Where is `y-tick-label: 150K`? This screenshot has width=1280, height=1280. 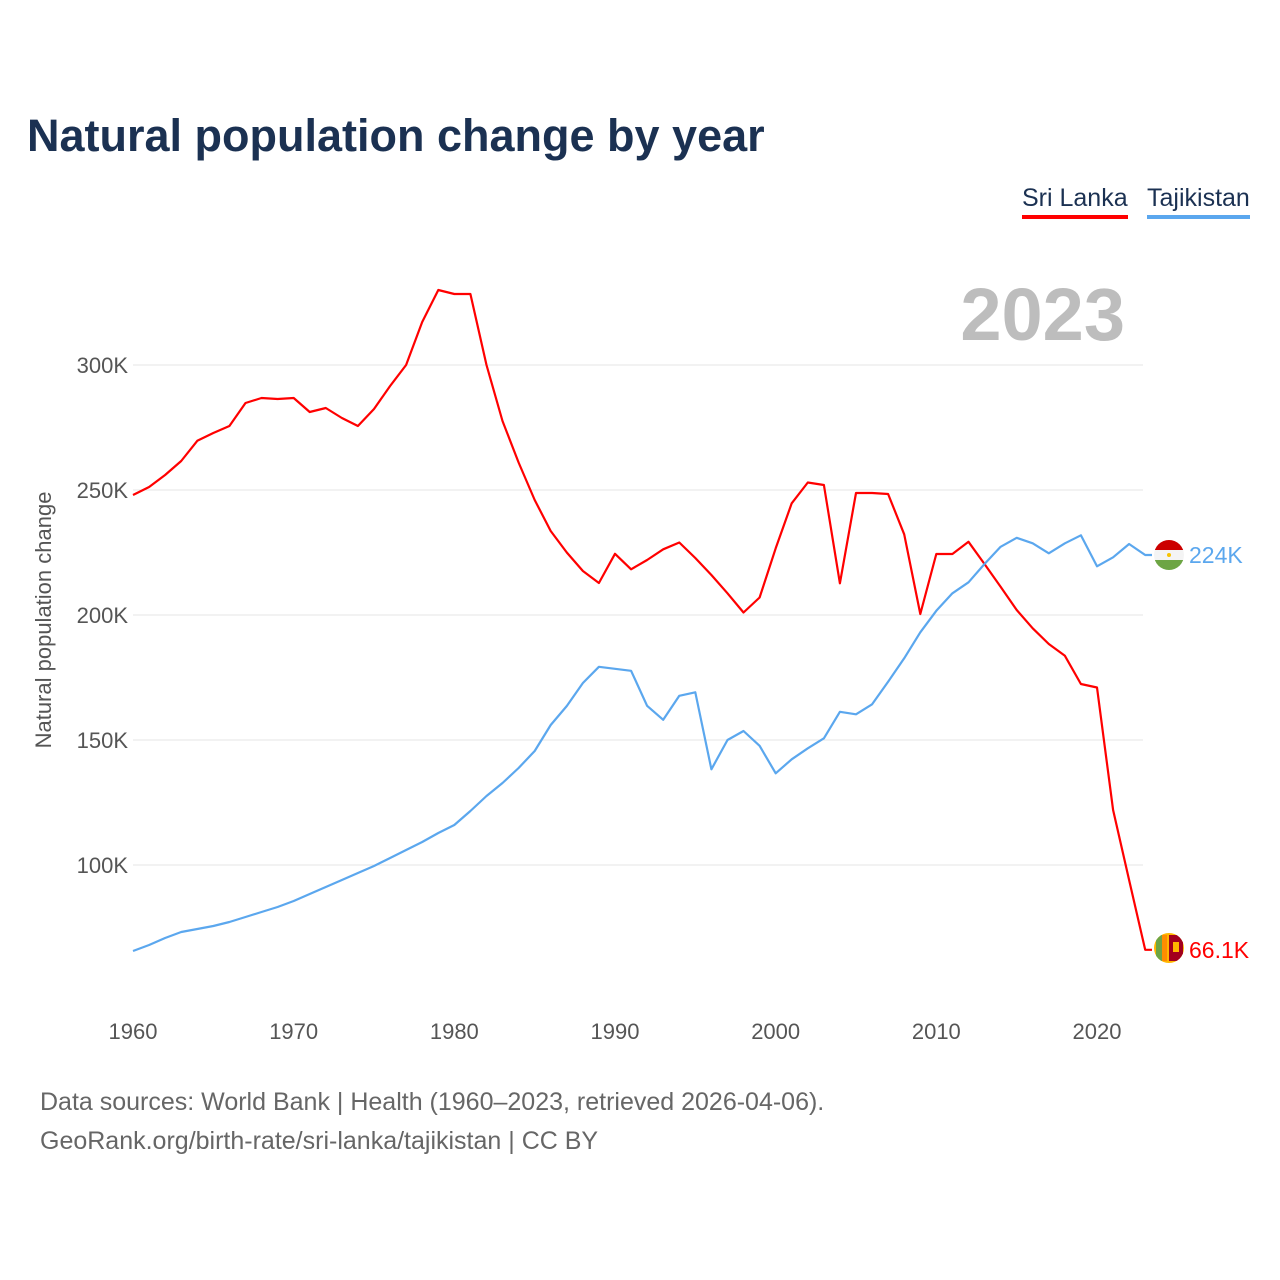 y-tick-label: 150K is located at coordinates (103, 740).